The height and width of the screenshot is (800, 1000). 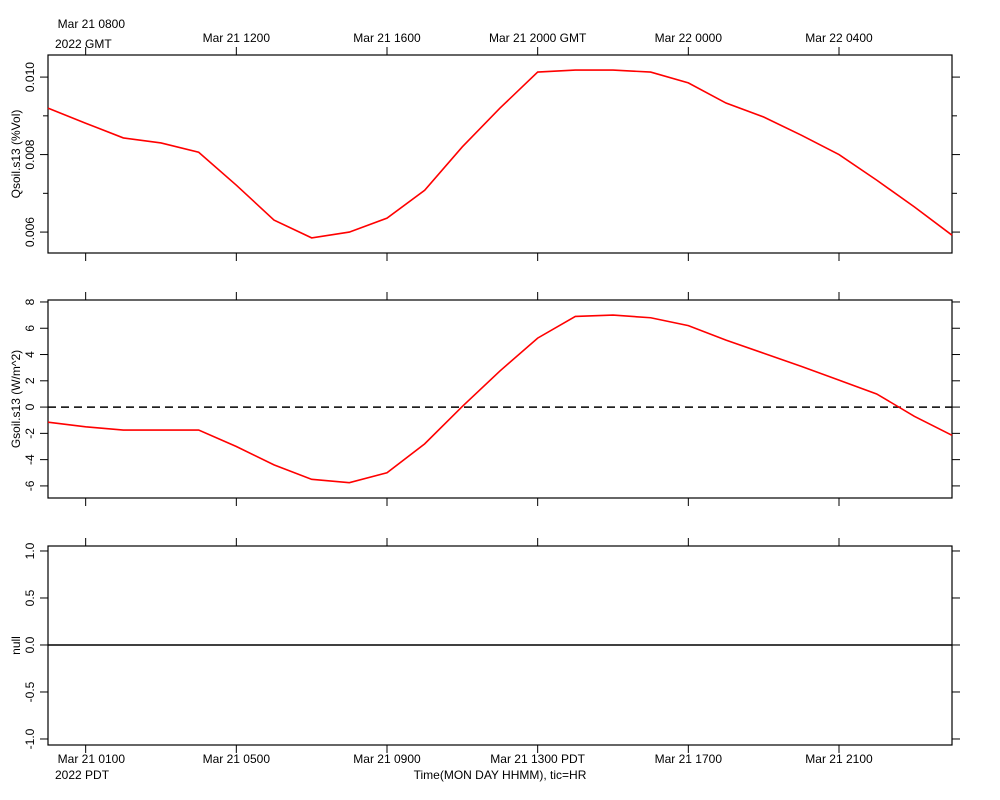 What do you see at coordinates (30, 691) in the screenshot?
I see `y-tick-label: -0.5` at bounding box center [30, 691].